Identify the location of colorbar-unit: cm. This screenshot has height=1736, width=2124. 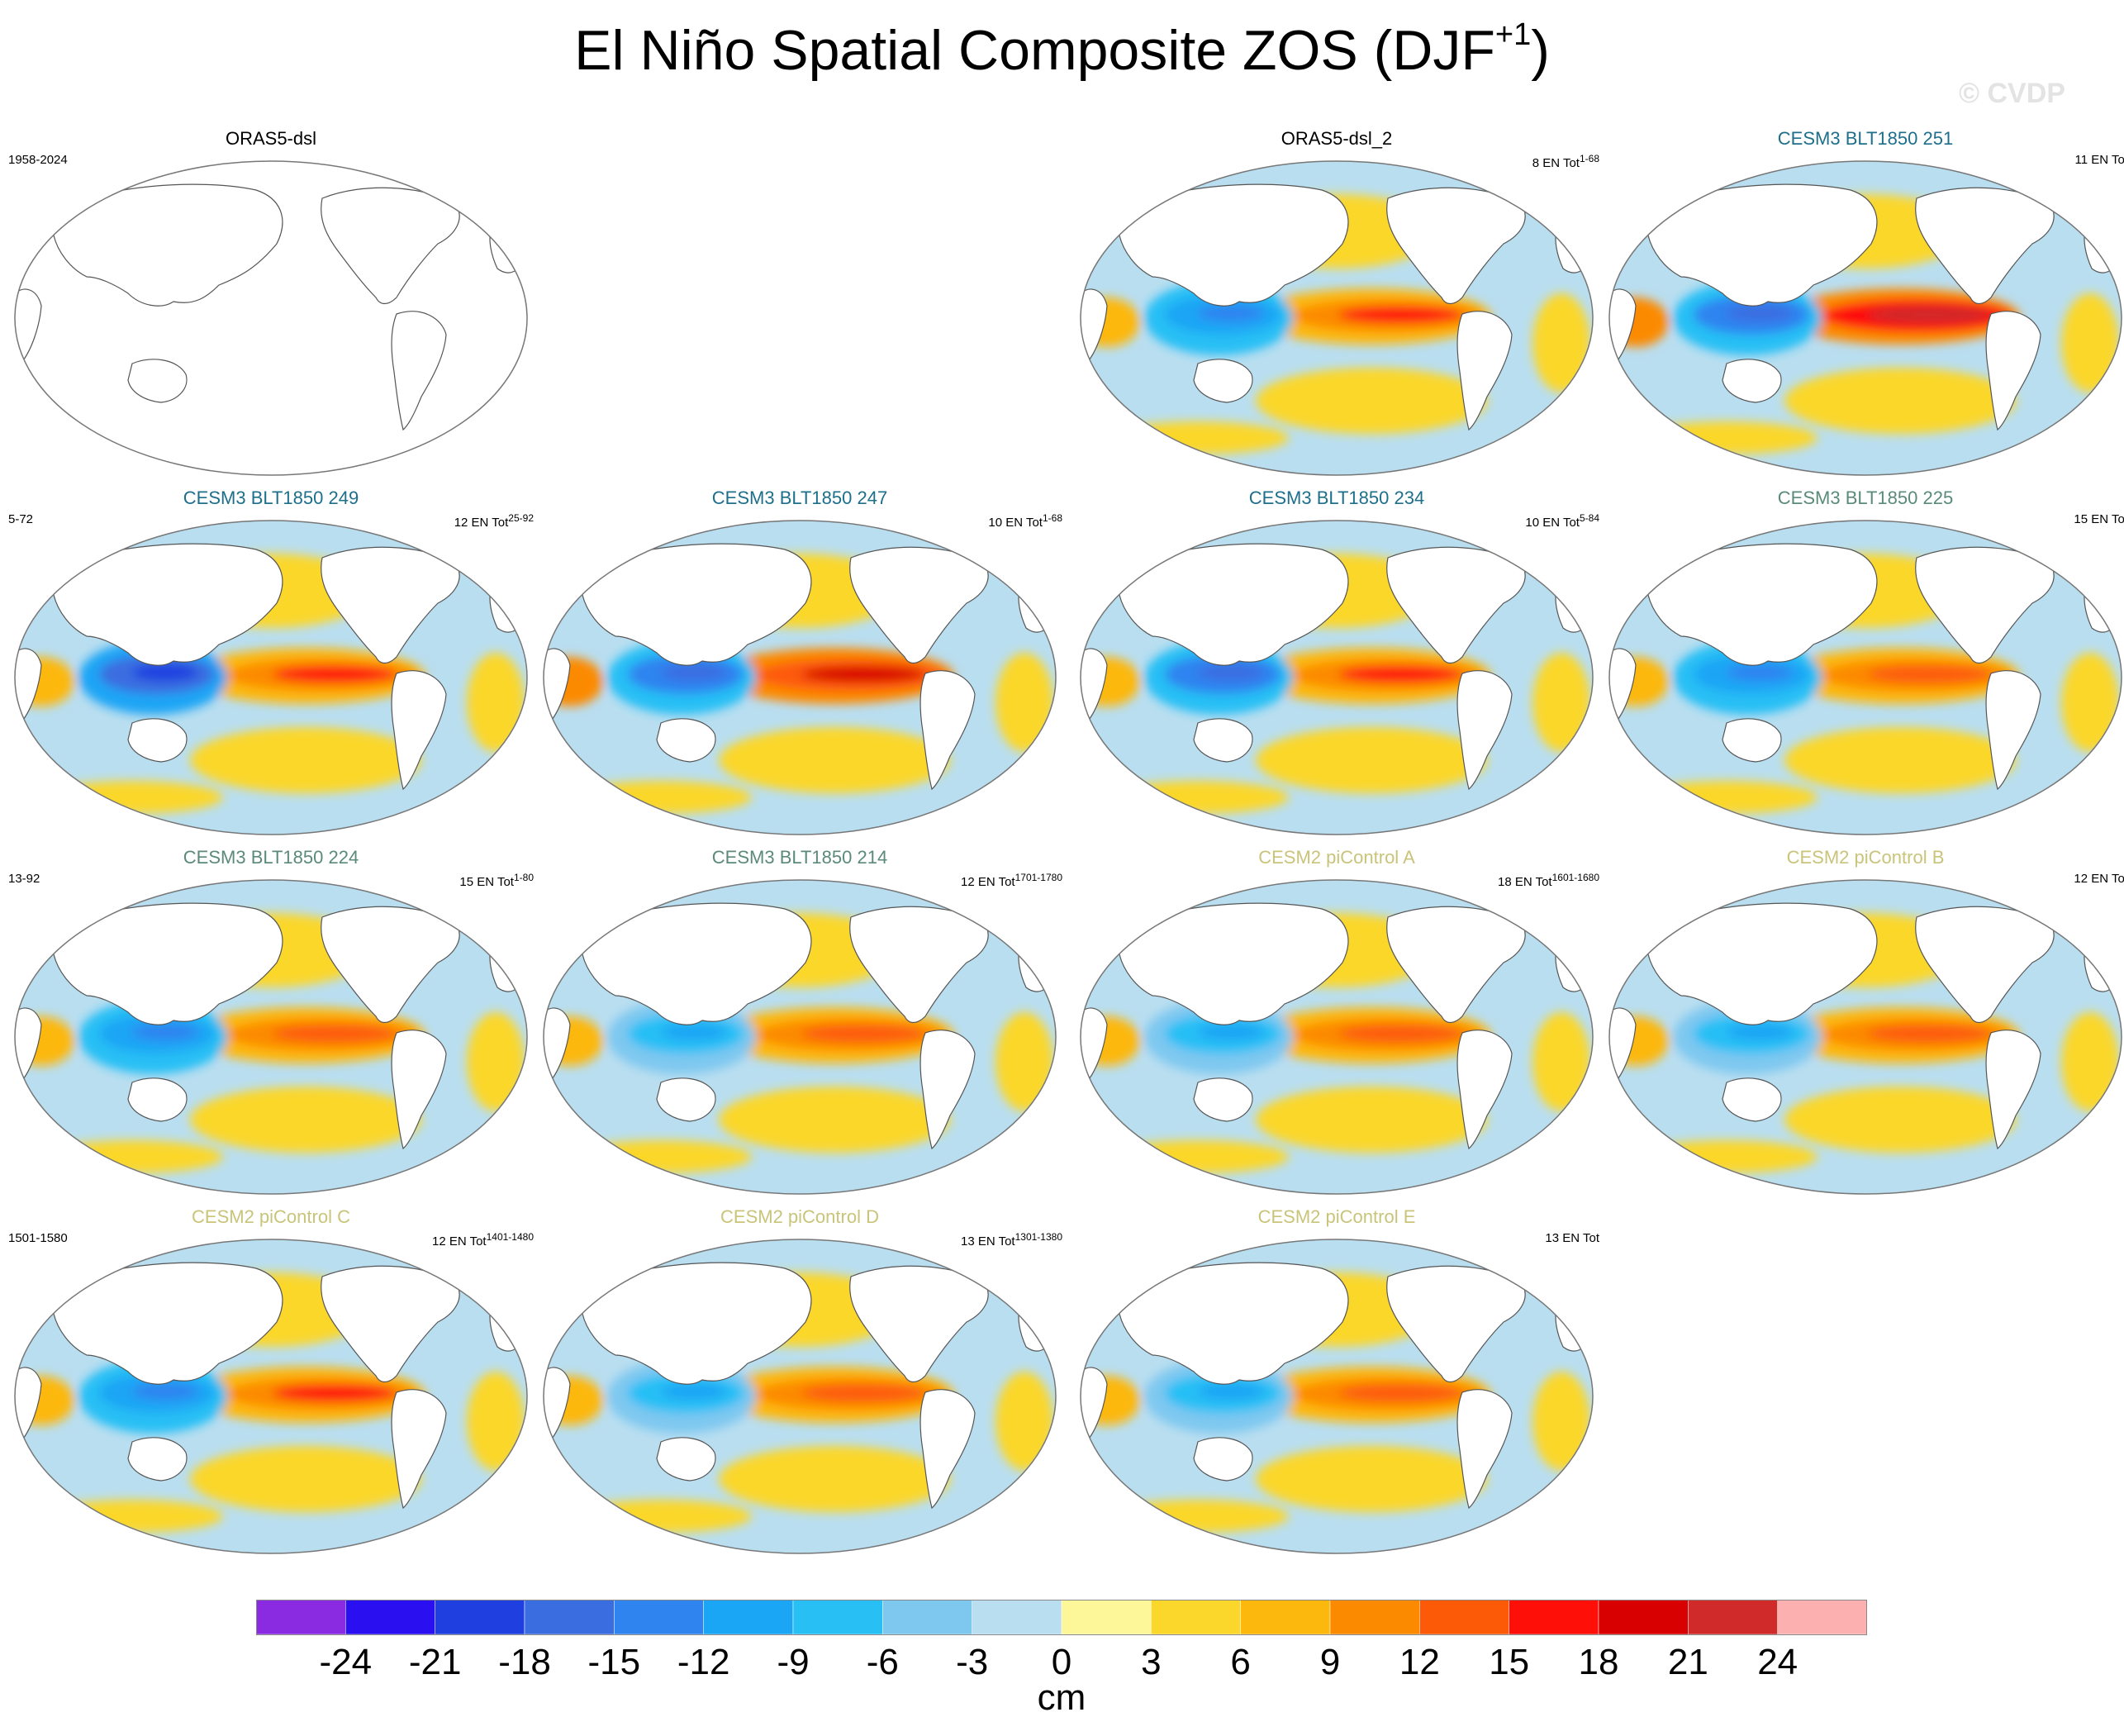
(1061, 1698).